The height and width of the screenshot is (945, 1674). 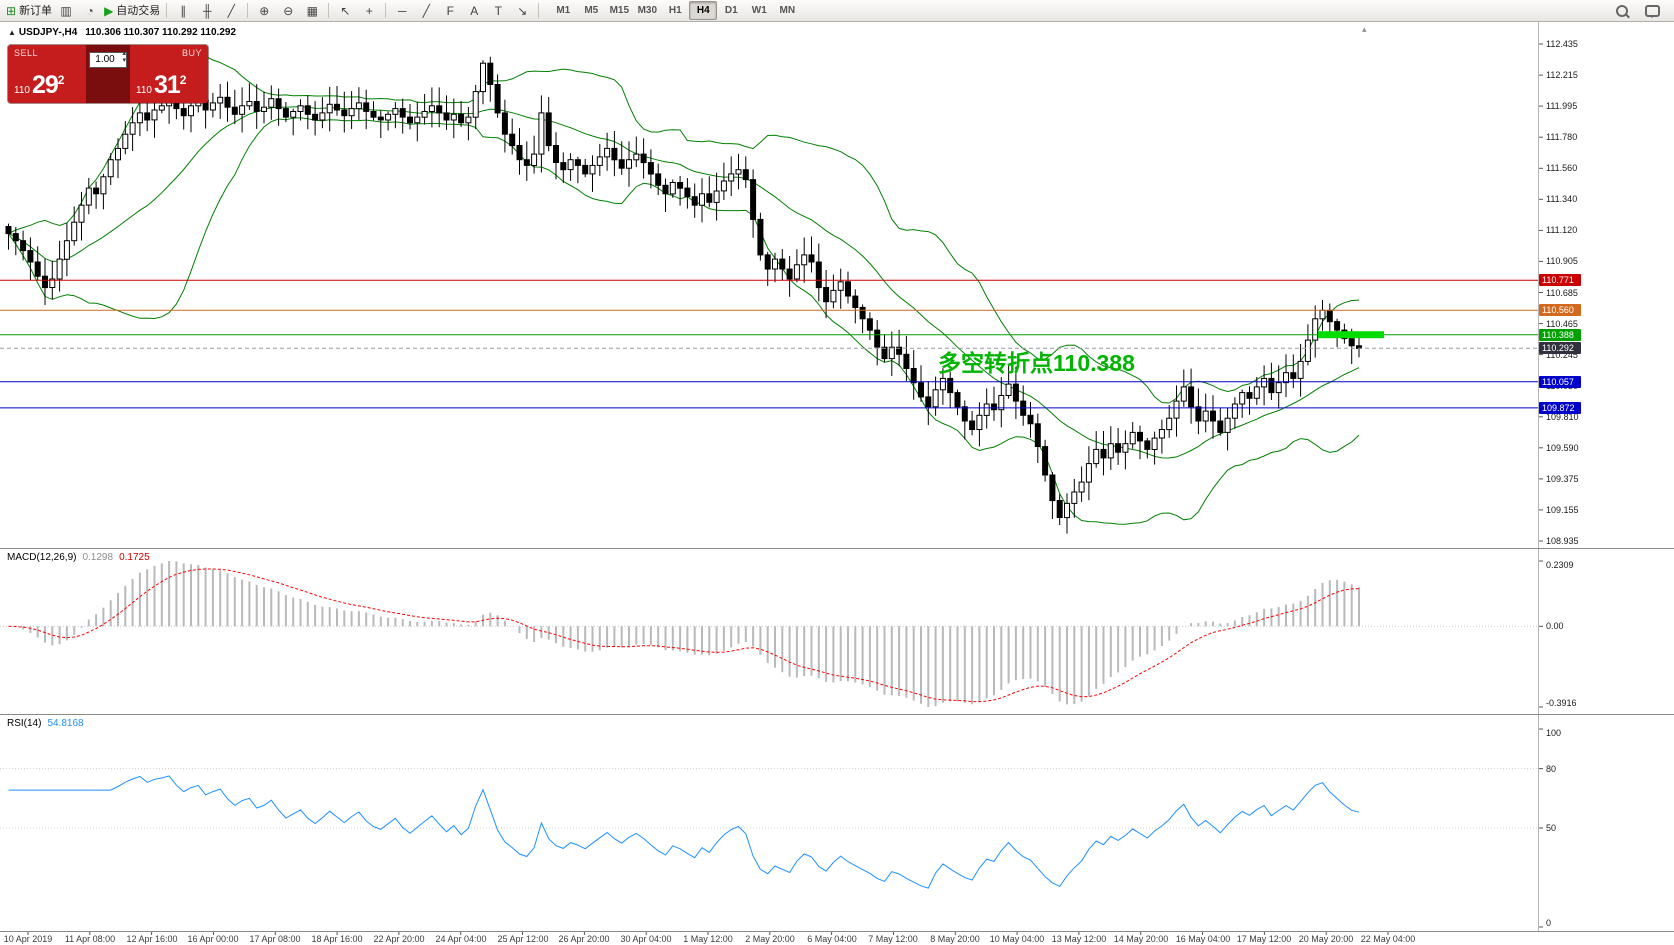 I want to click on line-chart-button: ╱, so click(x=231, y=11).